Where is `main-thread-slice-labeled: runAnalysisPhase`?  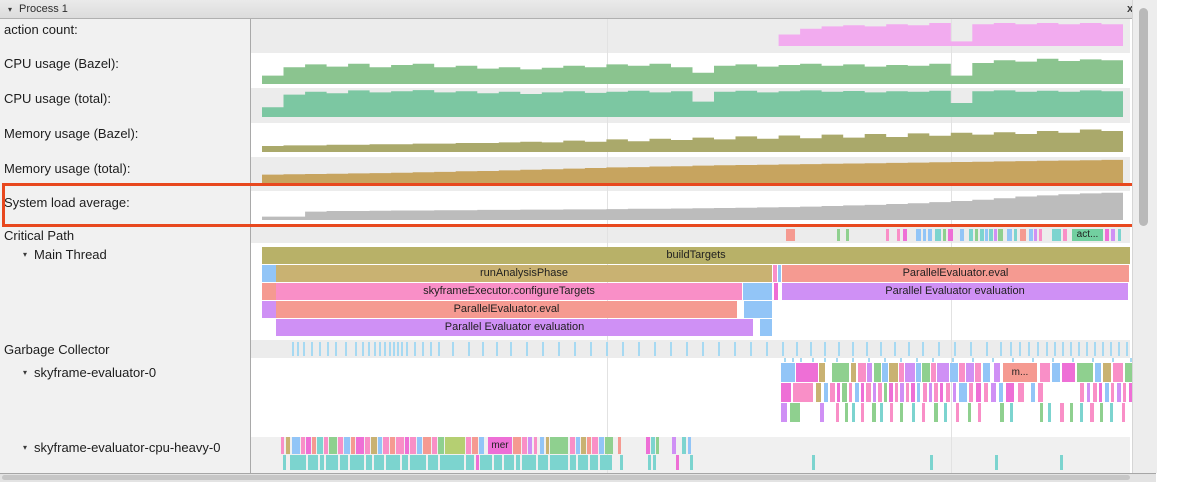
main-thread-slice-labeled: runAnalysisPhase is located at coordinates (524, 273).